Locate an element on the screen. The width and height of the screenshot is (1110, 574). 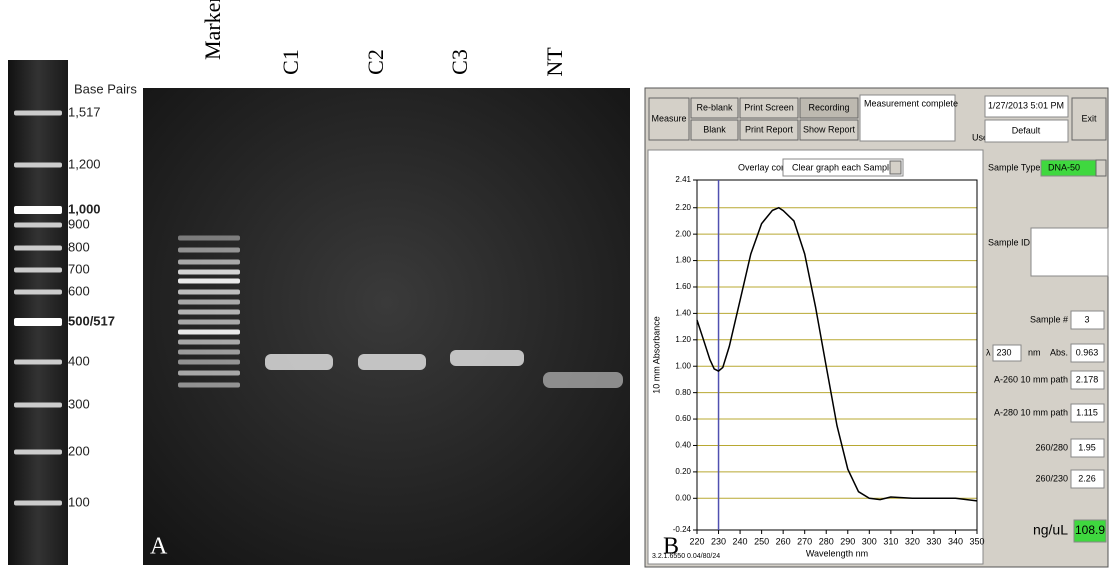
y-axis-label: 10 mm Absorbance is located at coordinates (656, 355).